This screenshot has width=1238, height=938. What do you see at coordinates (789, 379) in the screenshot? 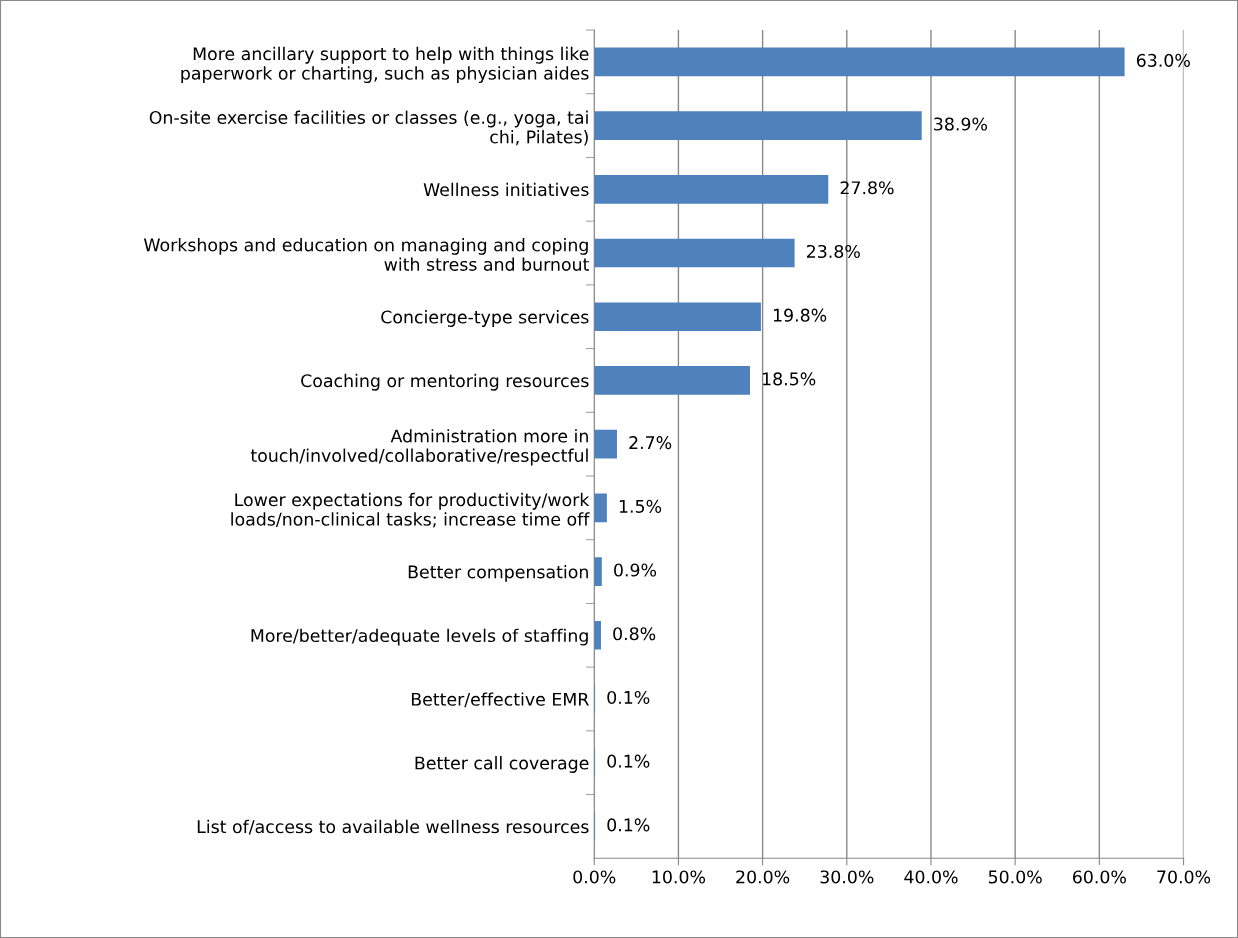
I see `data-label: 18.5%` at bounding box center [789, 379].